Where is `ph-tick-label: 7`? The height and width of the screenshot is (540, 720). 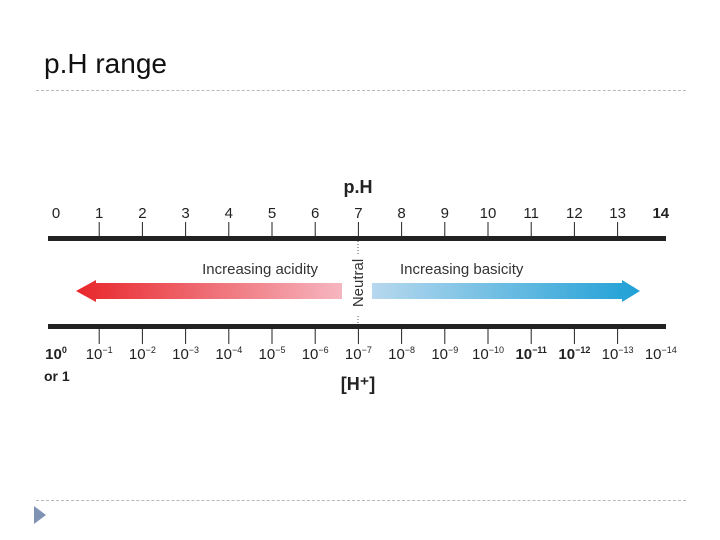 ph-tick-label: 7 is located at coordinates (358, 213).